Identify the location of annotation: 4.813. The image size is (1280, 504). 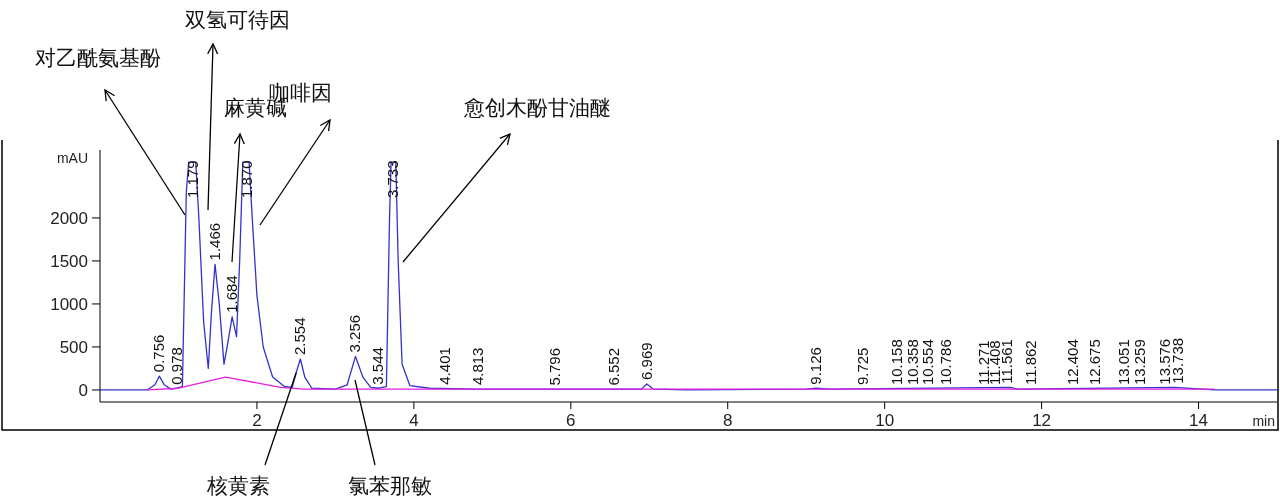
(477, 366).